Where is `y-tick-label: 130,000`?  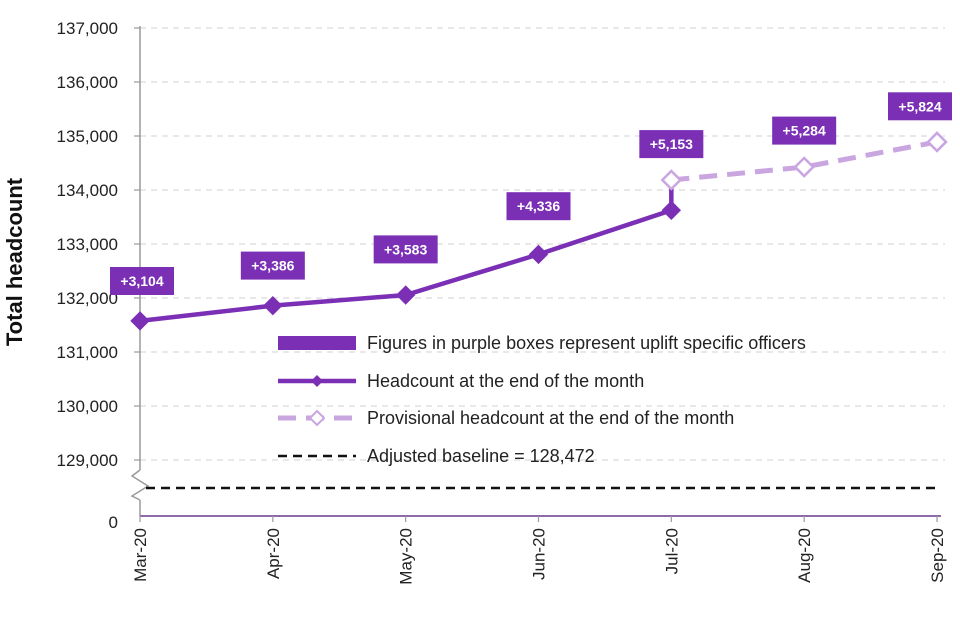 y-tick-label: 130,000 is located at coordinates (87, 406).